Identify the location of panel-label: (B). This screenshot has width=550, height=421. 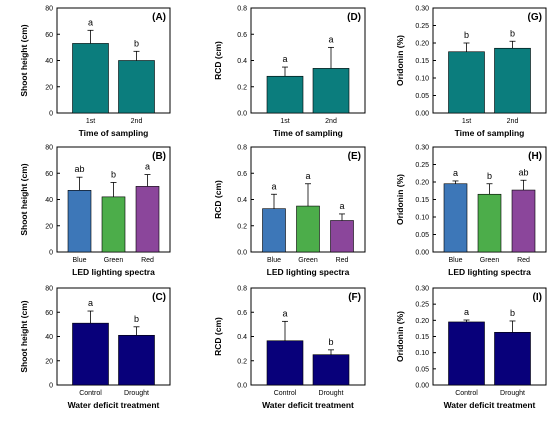
(159, 156).